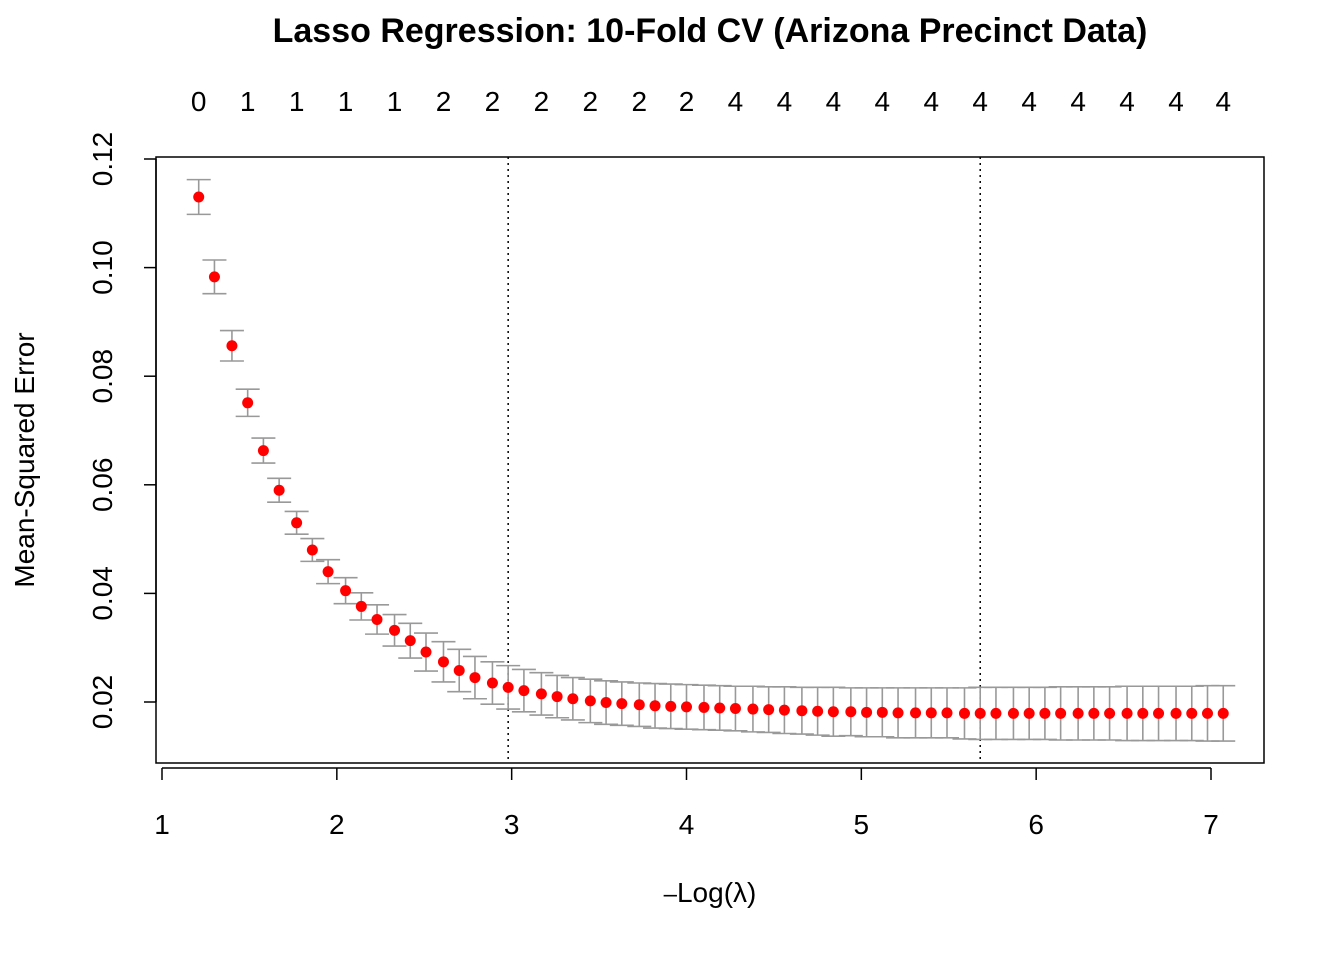 The width and height of the screenshot is (1344, 960). I want to click on y-tick-label: 0.12, so click(102, 159).